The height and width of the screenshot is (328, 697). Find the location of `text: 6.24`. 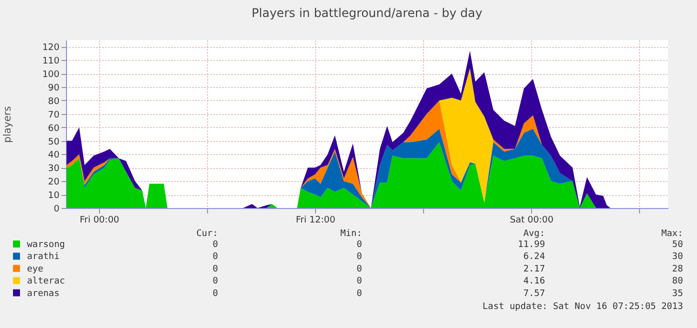

text: 6.24 is located at coordinates (534, 257).